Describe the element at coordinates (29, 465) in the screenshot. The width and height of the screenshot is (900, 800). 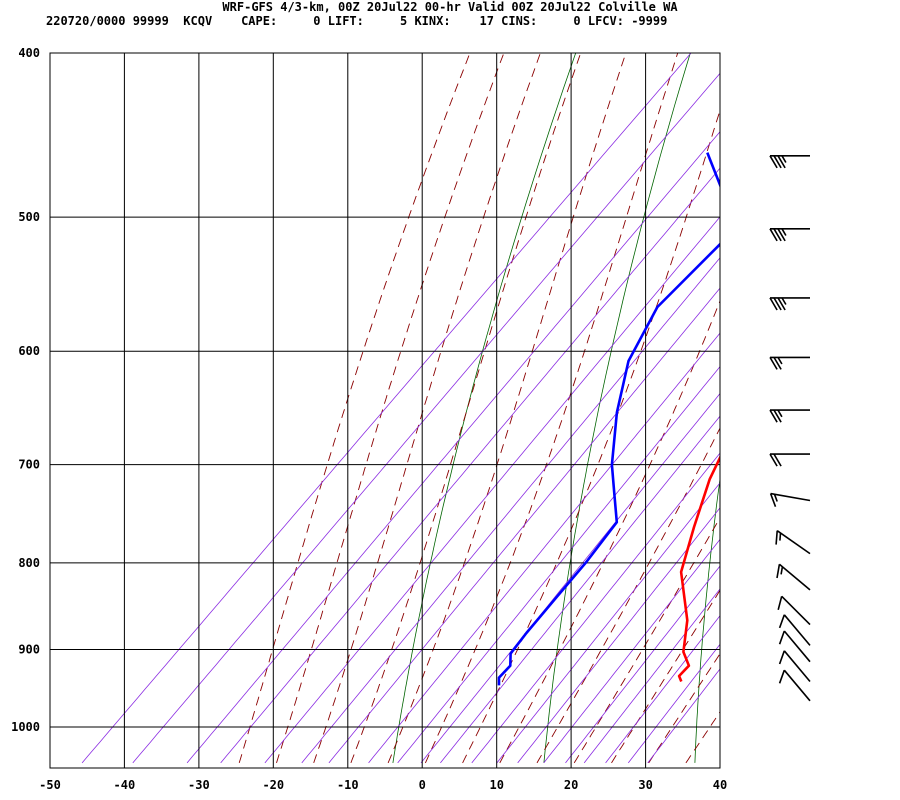
I see `pressure-tick-label: 700` at that location.